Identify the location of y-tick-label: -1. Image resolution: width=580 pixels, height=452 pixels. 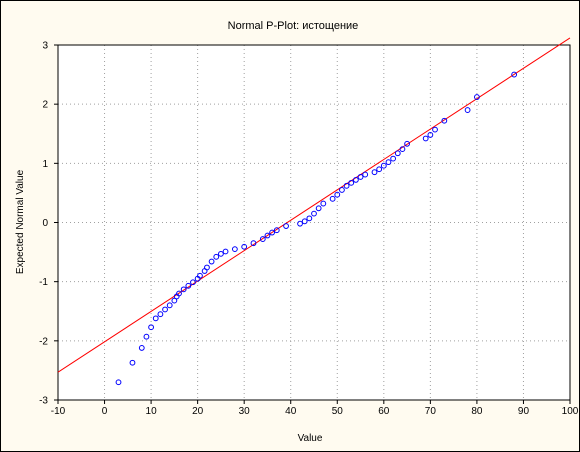
(43, 282).